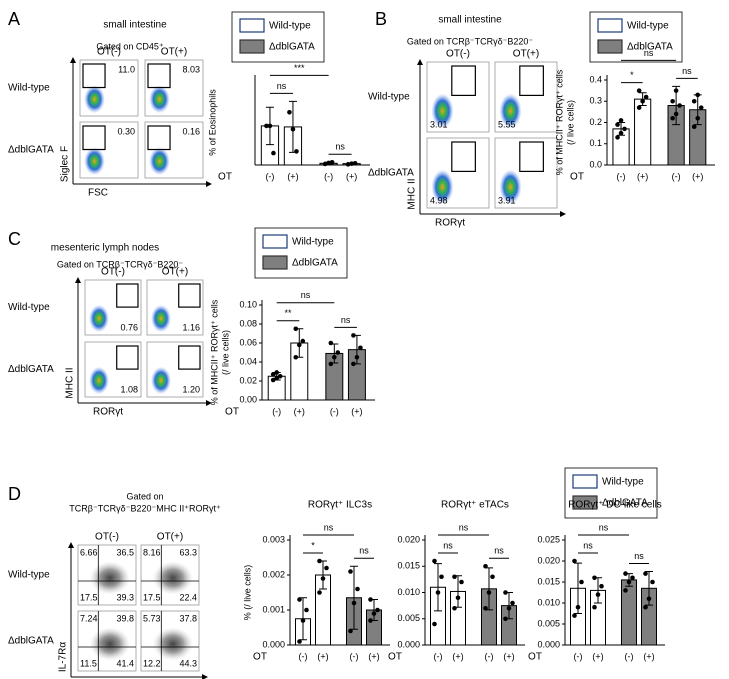 The image size is (729, 679). What do you see at coordinates (389, 97) in the screenshot?
I see `flow-row-label: Wild-type` at bounding box center [389, 97].